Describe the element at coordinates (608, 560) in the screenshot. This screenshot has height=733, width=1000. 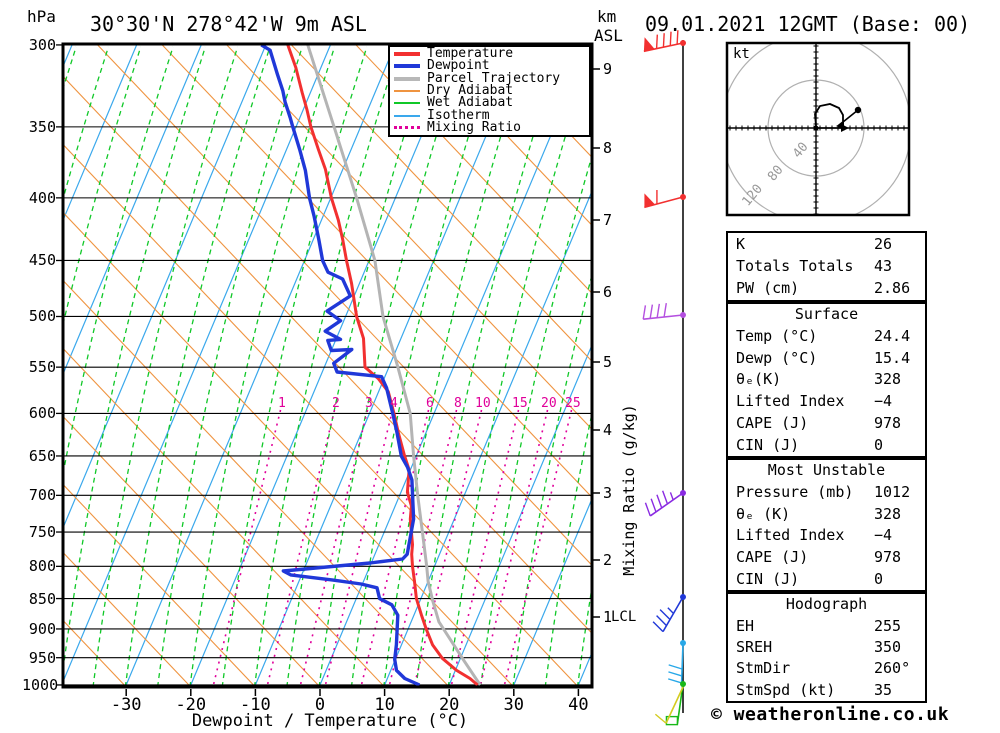
I see `km-tick-label: 2` at that location.